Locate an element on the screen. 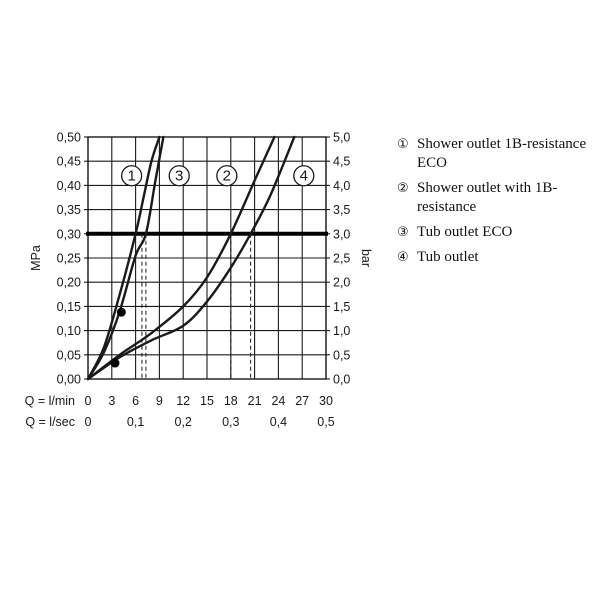 The height and width of the screenshot is (600, 600). marker-label-3: 3 is located at coordinates (179, 176).